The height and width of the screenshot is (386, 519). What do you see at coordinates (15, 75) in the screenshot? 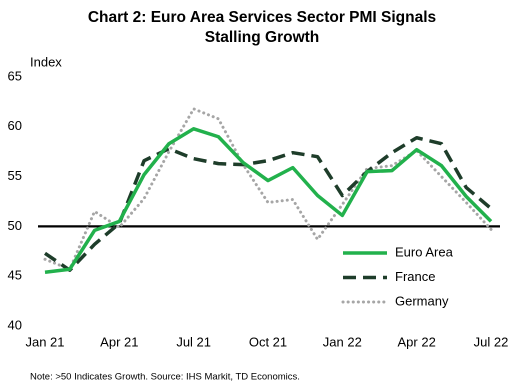
I see `y-tick-label: 65` at bounding box center [15, 75].